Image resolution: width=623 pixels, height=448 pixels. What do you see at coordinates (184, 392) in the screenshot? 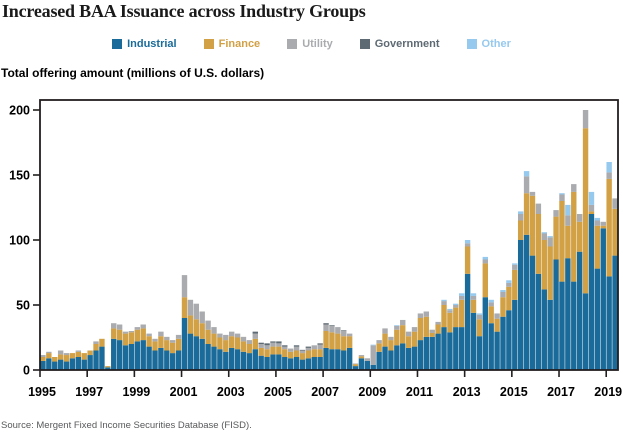
I see `x-tick-label: 2001` at bounding box center [184, 392].